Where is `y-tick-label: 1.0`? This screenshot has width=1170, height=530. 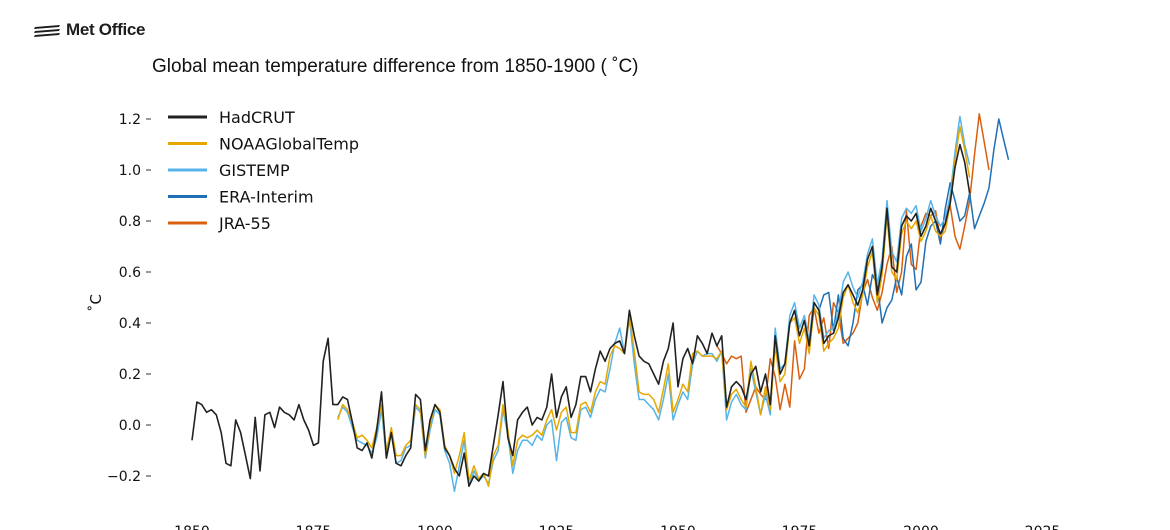 y-tick-label: 1.0 is located at coordinates (130, 171).